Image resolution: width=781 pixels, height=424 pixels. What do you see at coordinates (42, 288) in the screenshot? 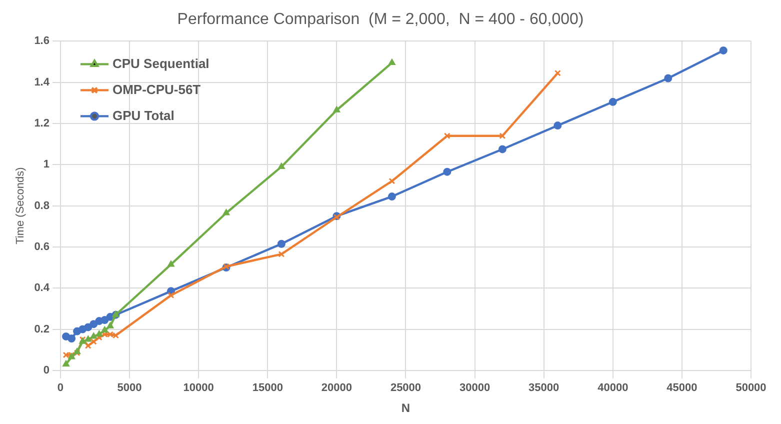
I see `y-tick-label: 0.4` at bounding box center [42, 288].